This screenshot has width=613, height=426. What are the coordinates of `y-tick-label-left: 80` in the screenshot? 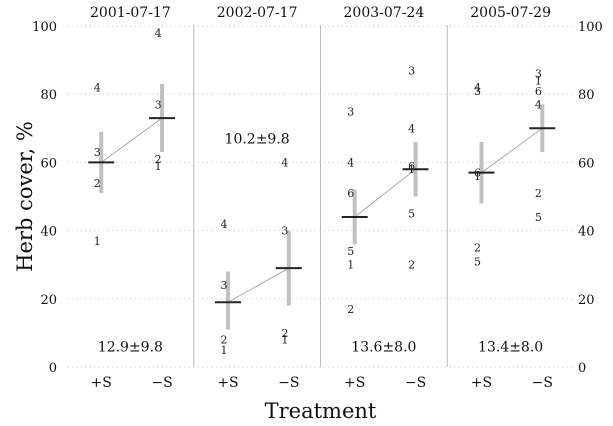 It's located at (48, 95).